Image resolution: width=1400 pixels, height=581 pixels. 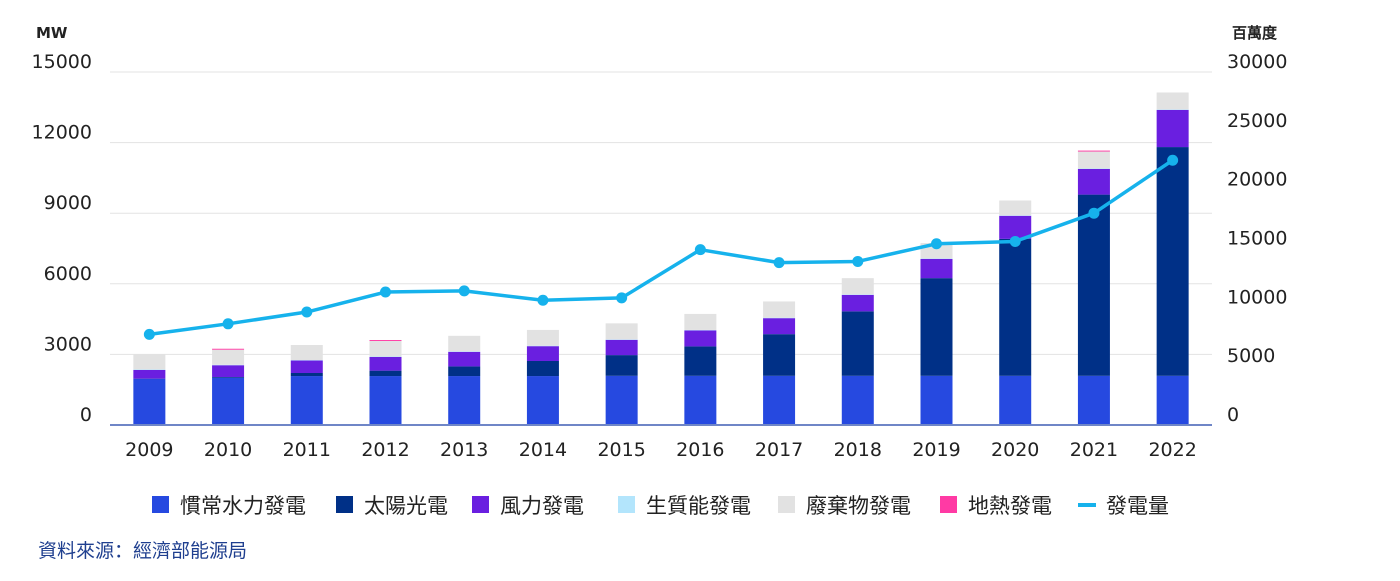 I want to click on right-tick-label: 25000, so click(x=1257, y=121).